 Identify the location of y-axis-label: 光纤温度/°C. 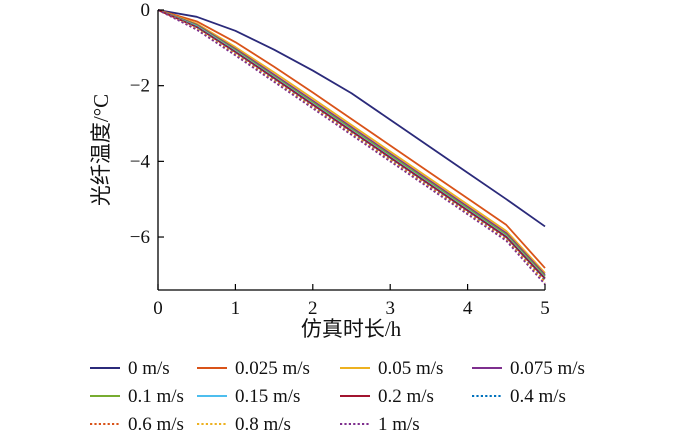
(101, 150).